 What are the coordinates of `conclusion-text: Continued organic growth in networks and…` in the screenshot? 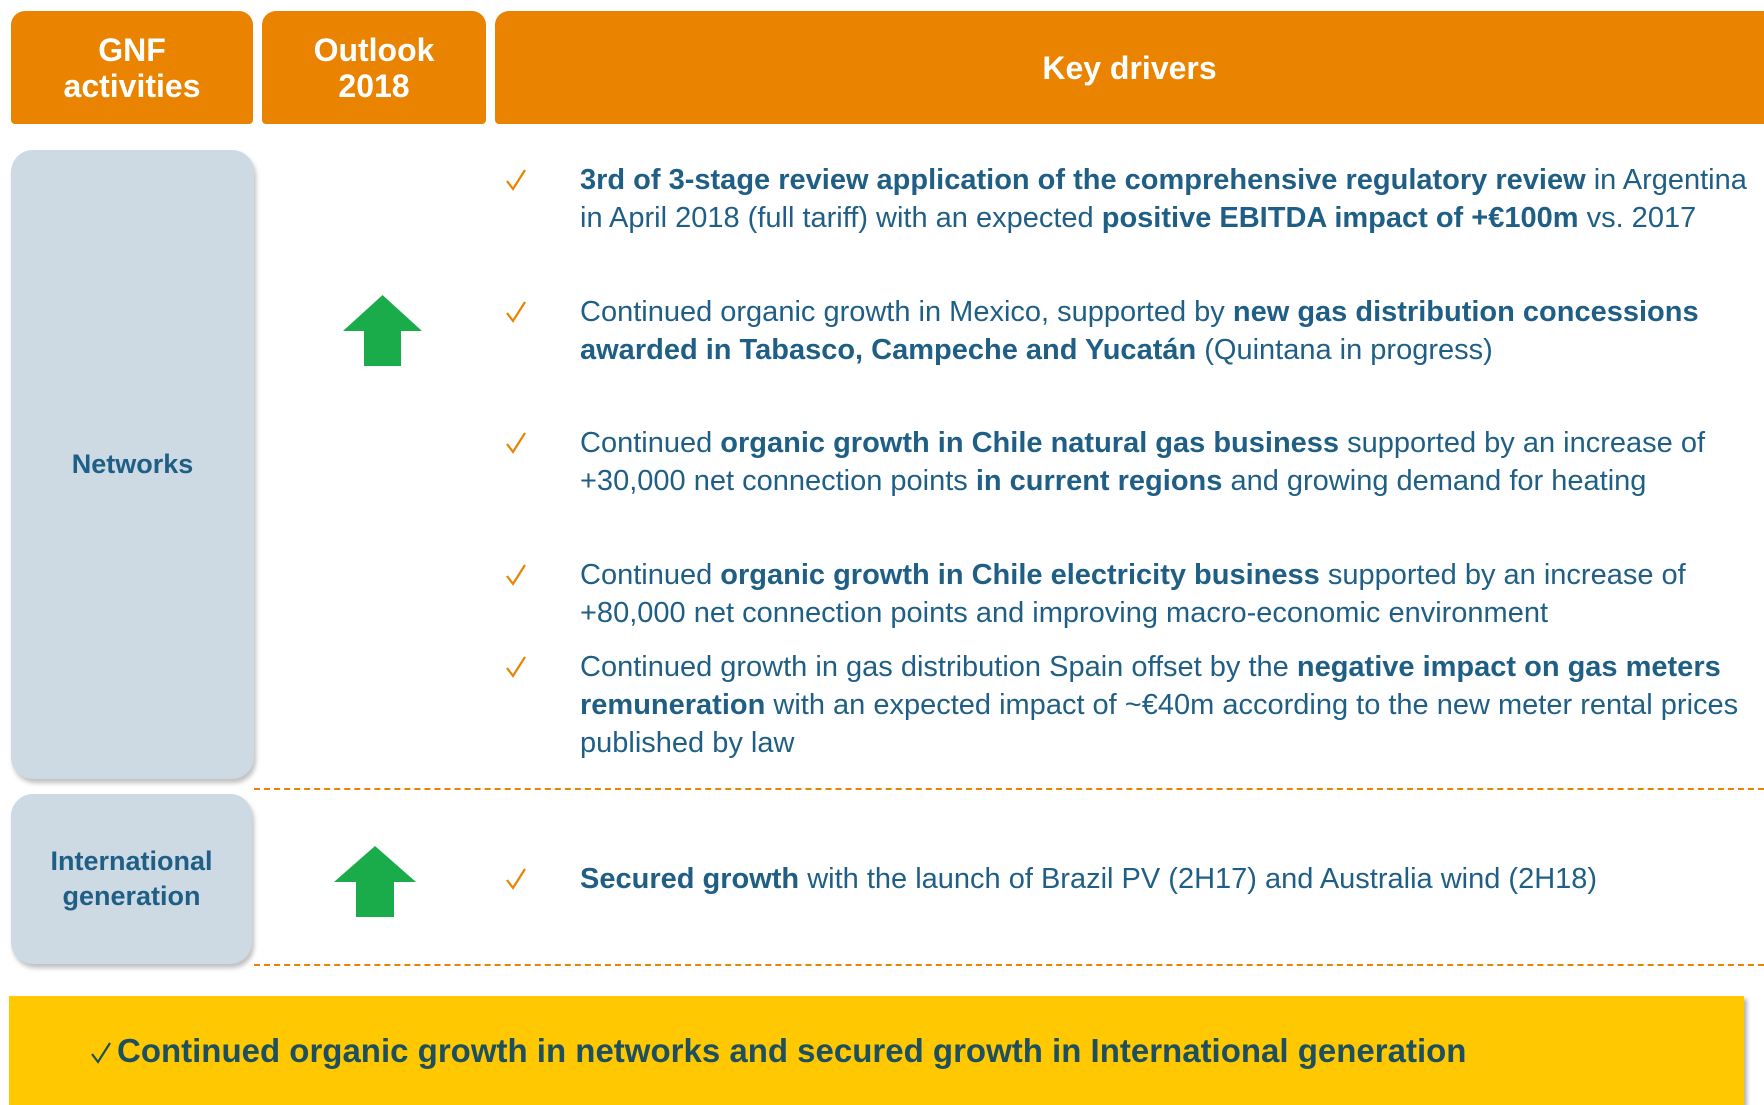 It's located at (778, 1051).